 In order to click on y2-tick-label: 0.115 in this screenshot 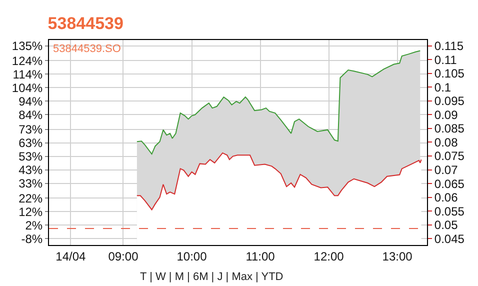, I will do `click(449, 45)`.